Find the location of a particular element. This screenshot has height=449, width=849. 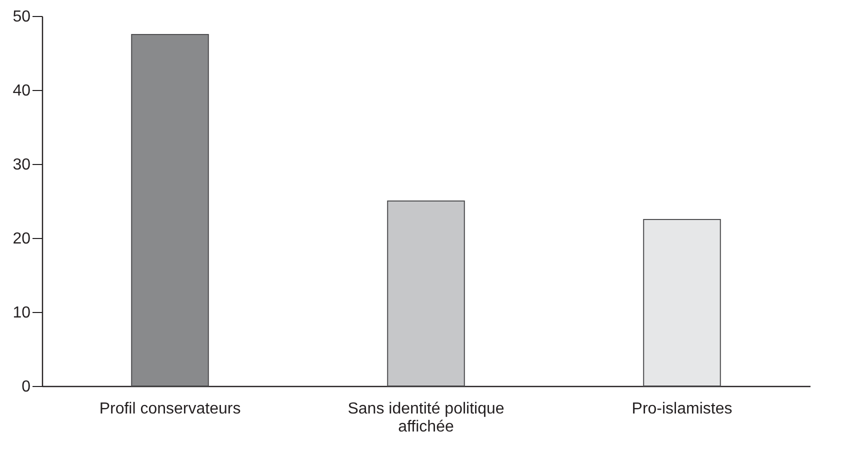

y-tick-label: 20 is located at coordinates (21, 239).